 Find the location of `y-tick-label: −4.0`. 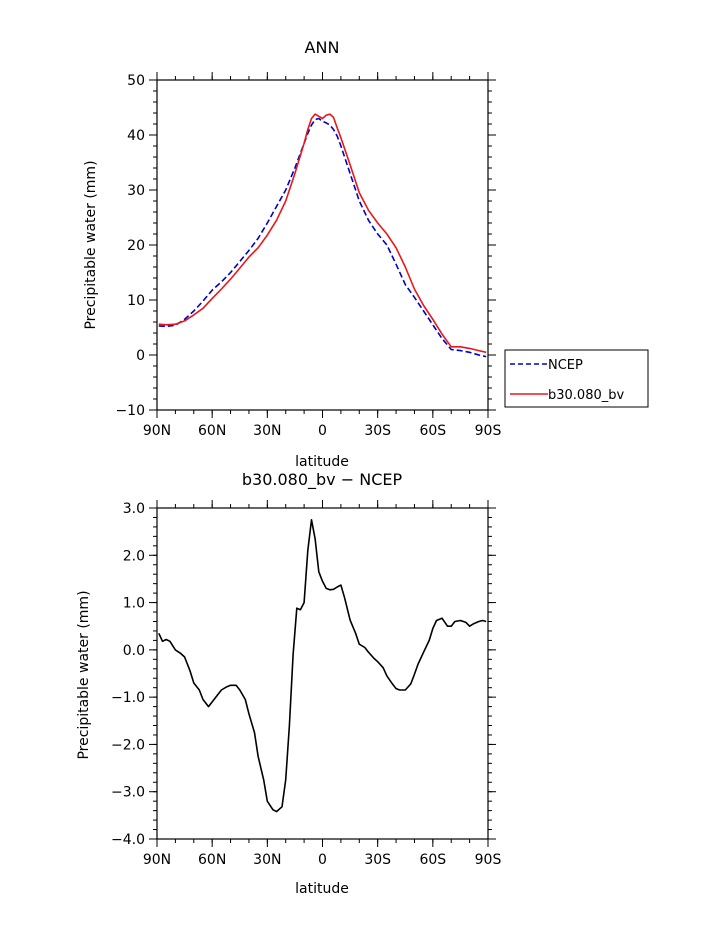

y-tick-label: −4.0 is located at coordinates (128, 840).